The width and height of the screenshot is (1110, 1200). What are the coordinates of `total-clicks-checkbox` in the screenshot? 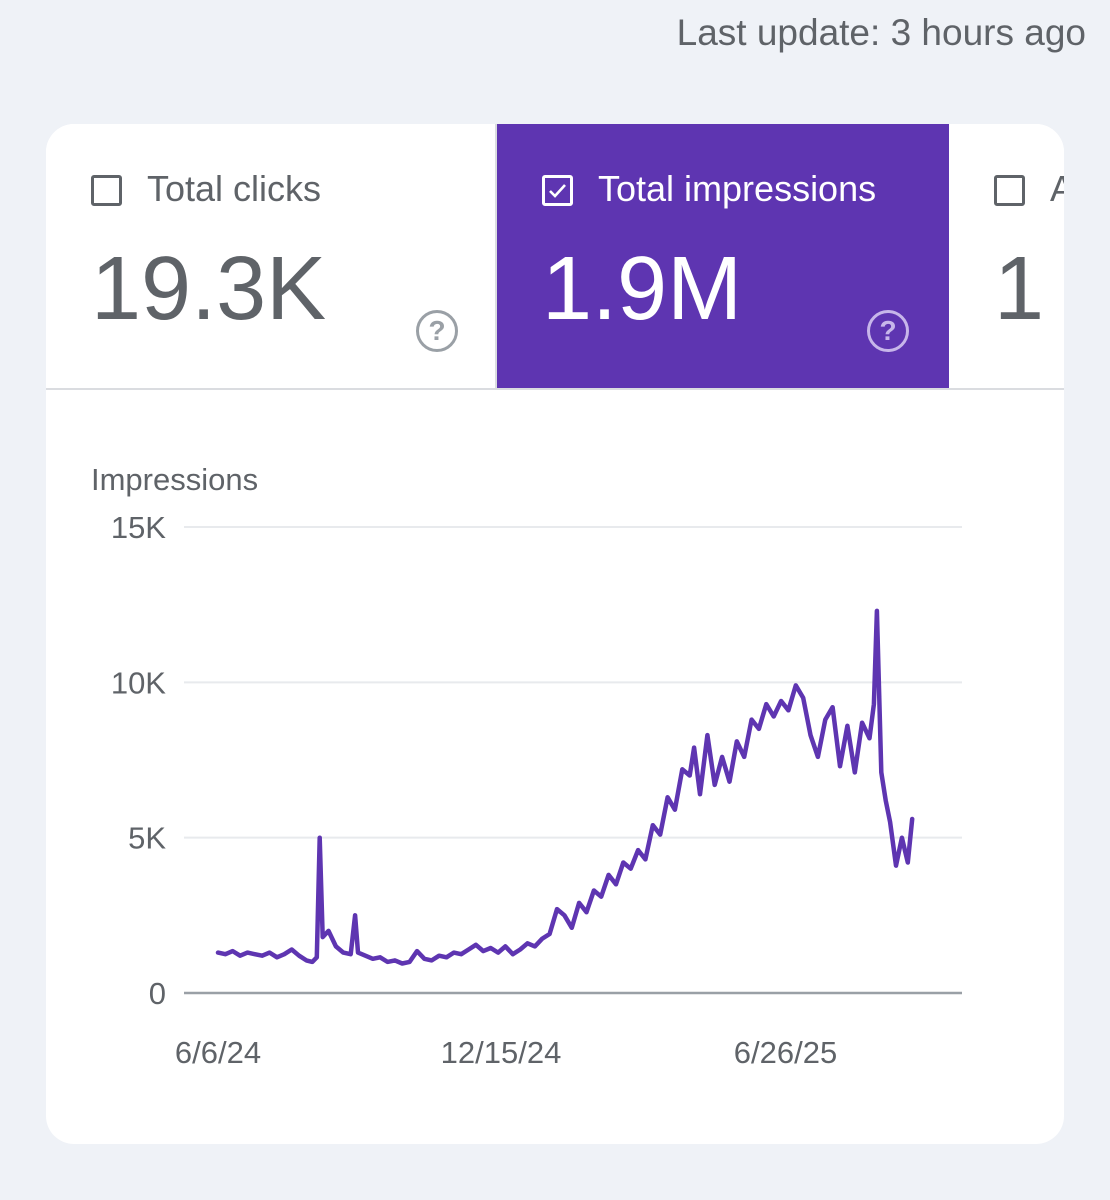 It's located at (106, 190).